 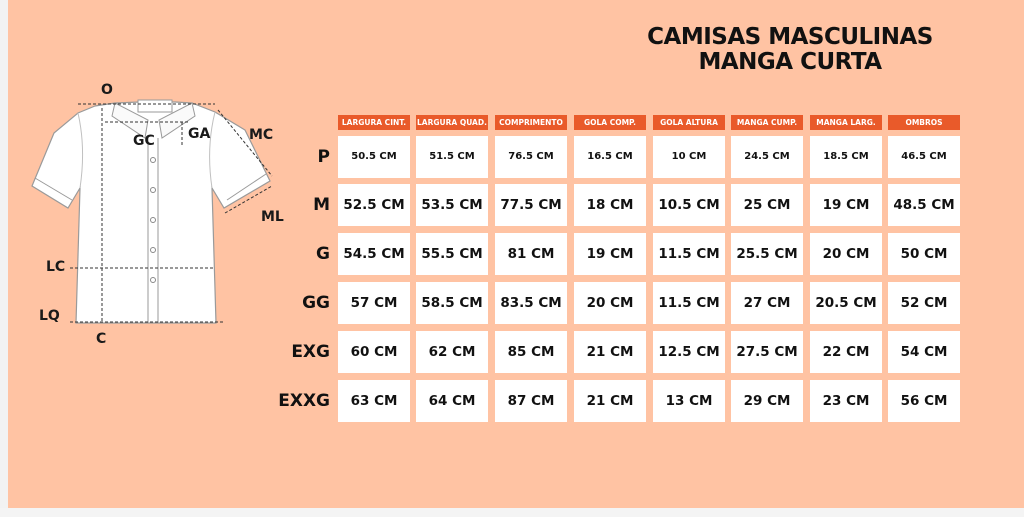 I want to click on shirt-outline-icon, so click(x=152, y=211).